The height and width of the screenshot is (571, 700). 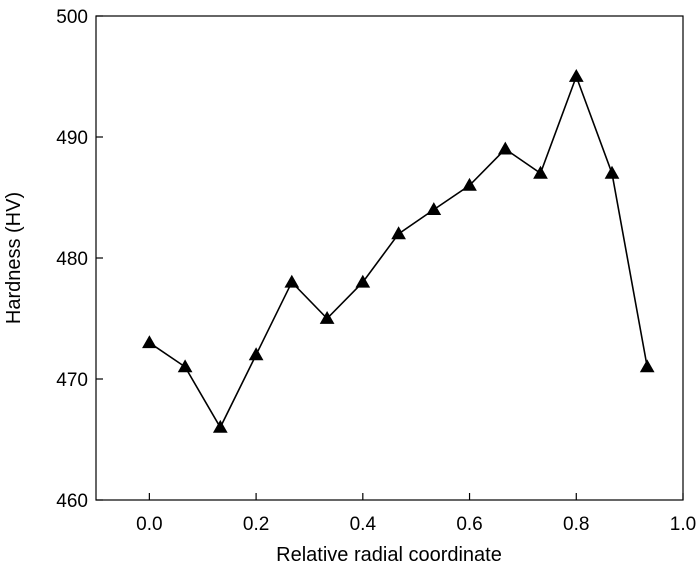 I want to click on y-tick-label: 500, so click(x=72, y=17).